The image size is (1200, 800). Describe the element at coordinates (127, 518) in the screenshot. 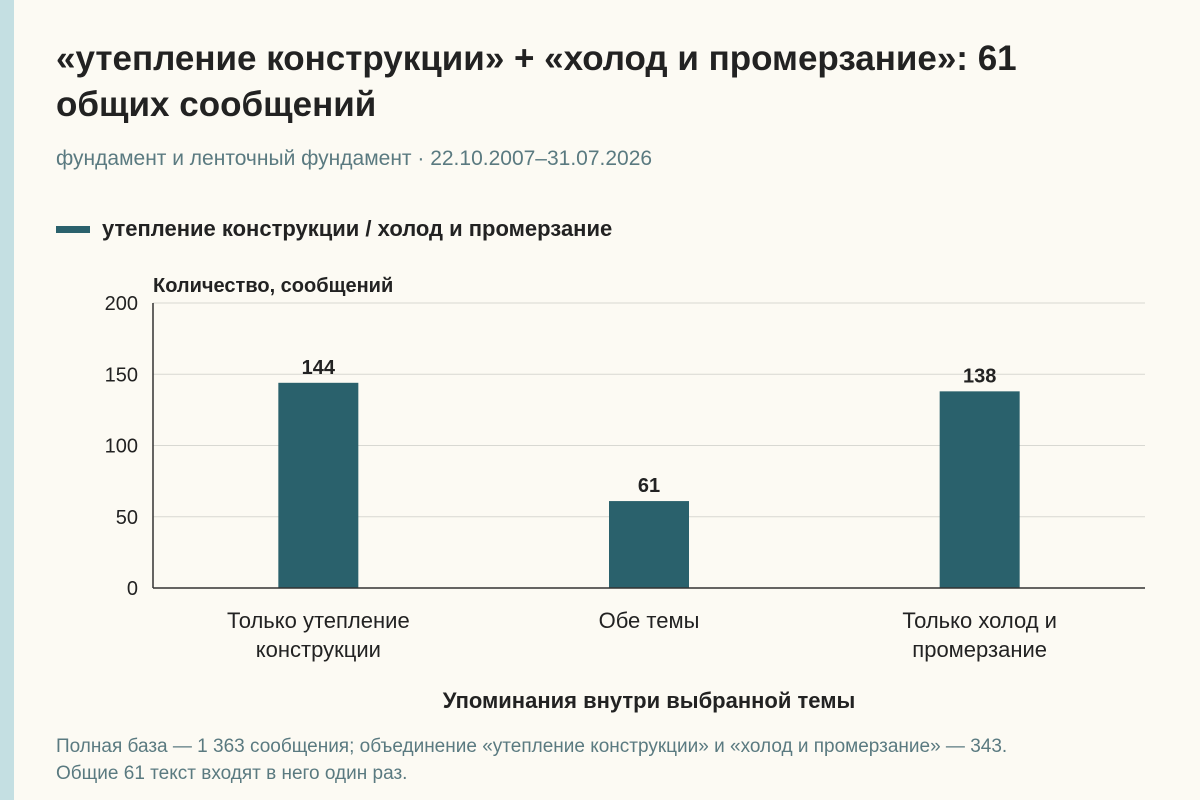

I see `y-tick-label: 50` at that location.